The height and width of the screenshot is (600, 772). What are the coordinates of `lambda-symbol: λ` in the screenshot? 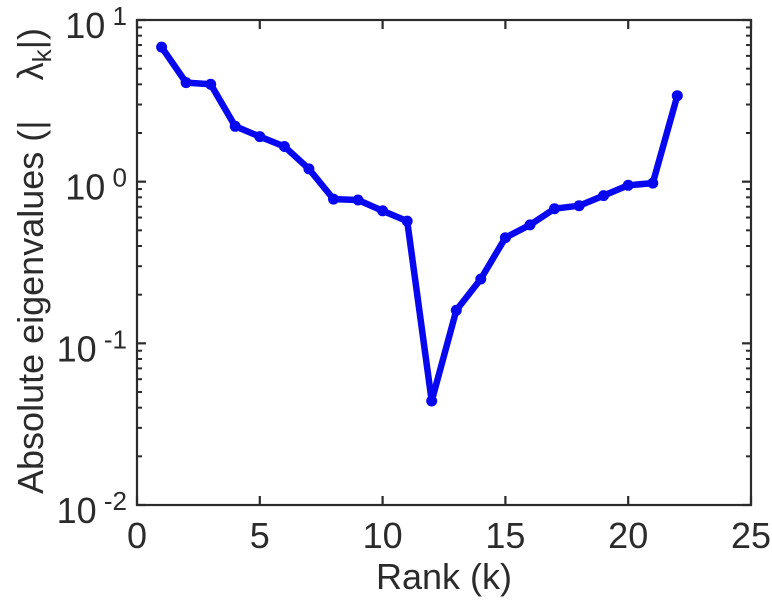 It's located at (30, 71).